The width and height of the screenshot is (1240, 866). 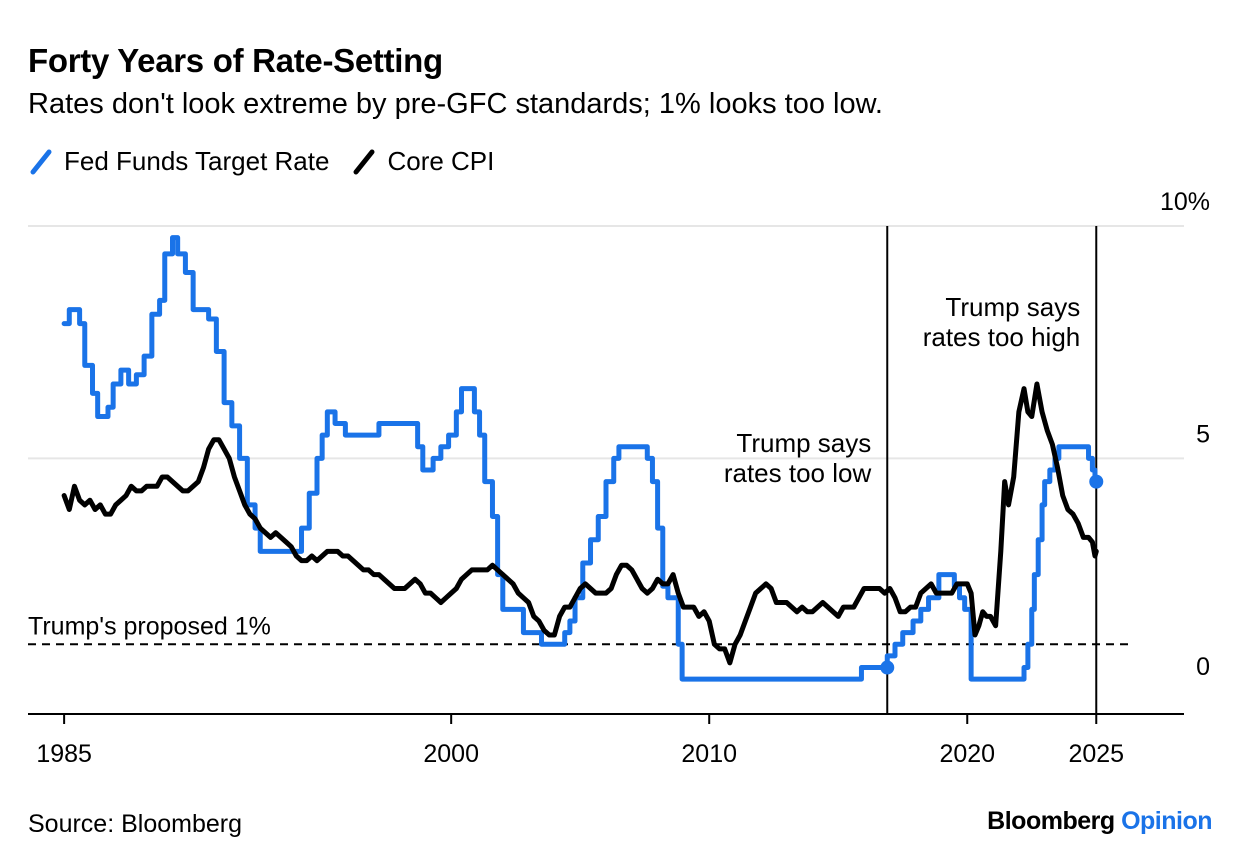 What do you see at coordinates (441, 161) in the screenshot?
I see `legend-label-core-cpi: Core CPI` at bounding box center [441, 161].